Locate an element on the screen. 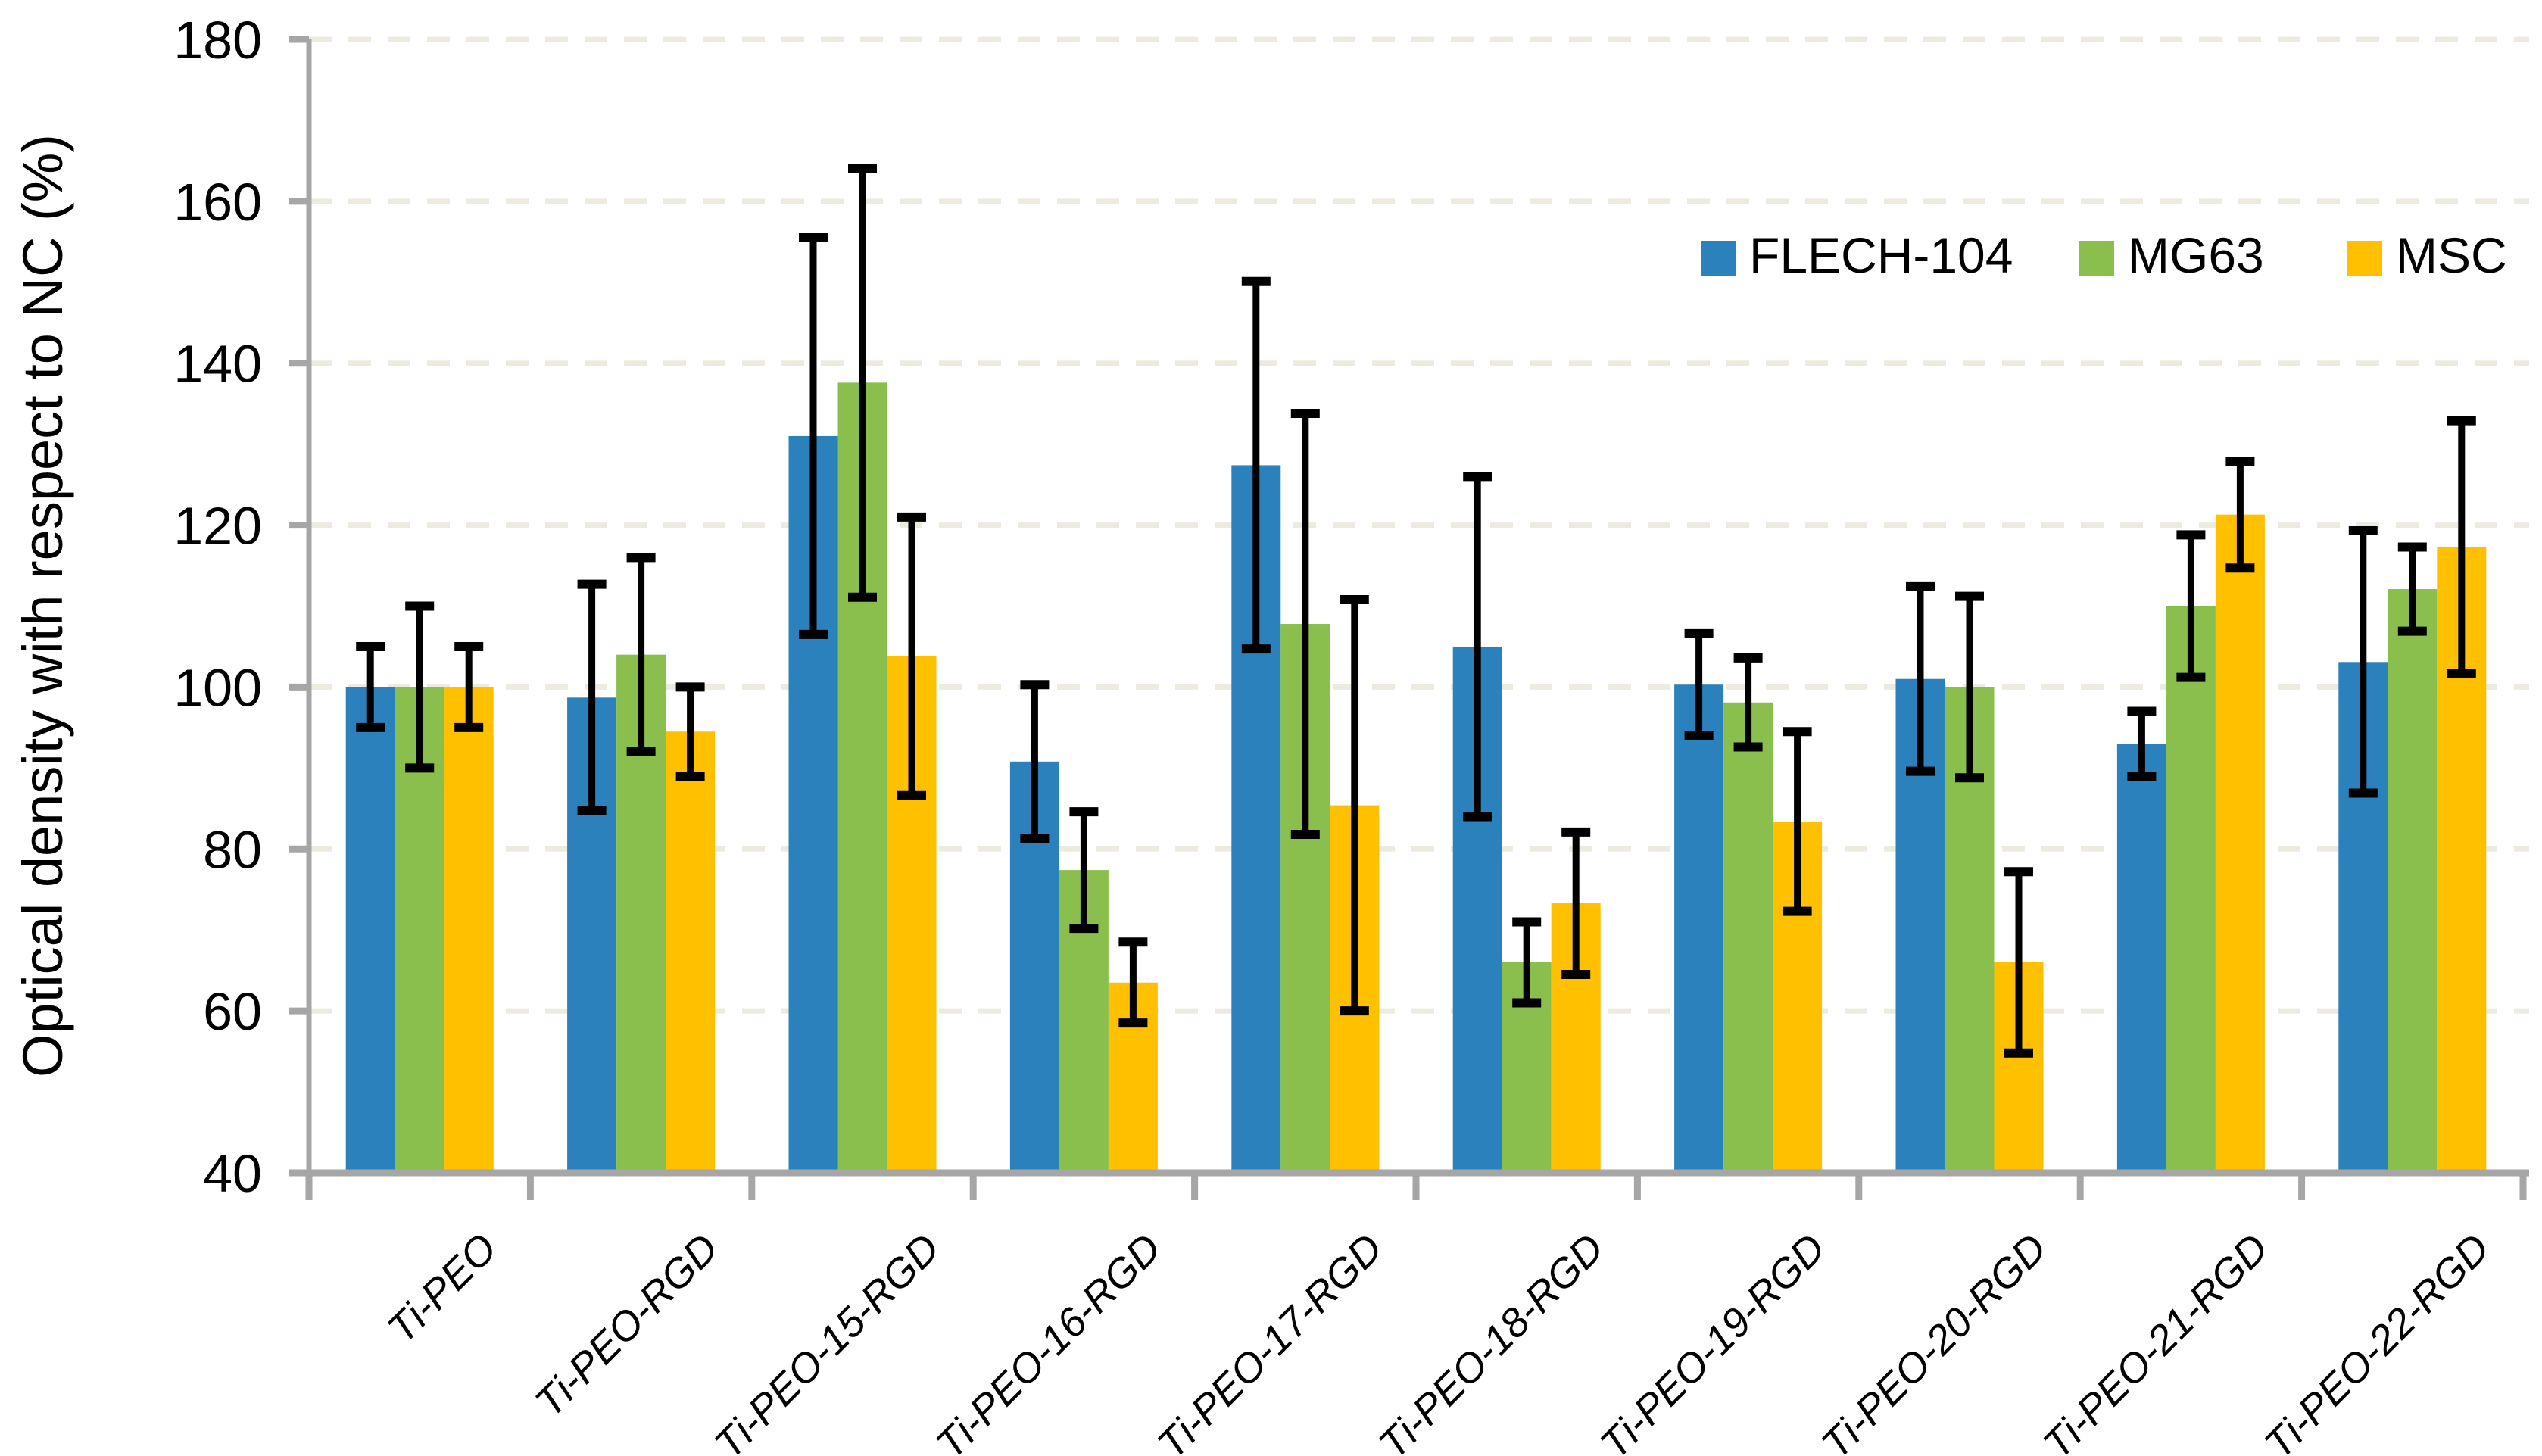 The height and width of the screenshot is (1456, 2542). legend-swatch-MSC is located at coordinates (2364, 258).